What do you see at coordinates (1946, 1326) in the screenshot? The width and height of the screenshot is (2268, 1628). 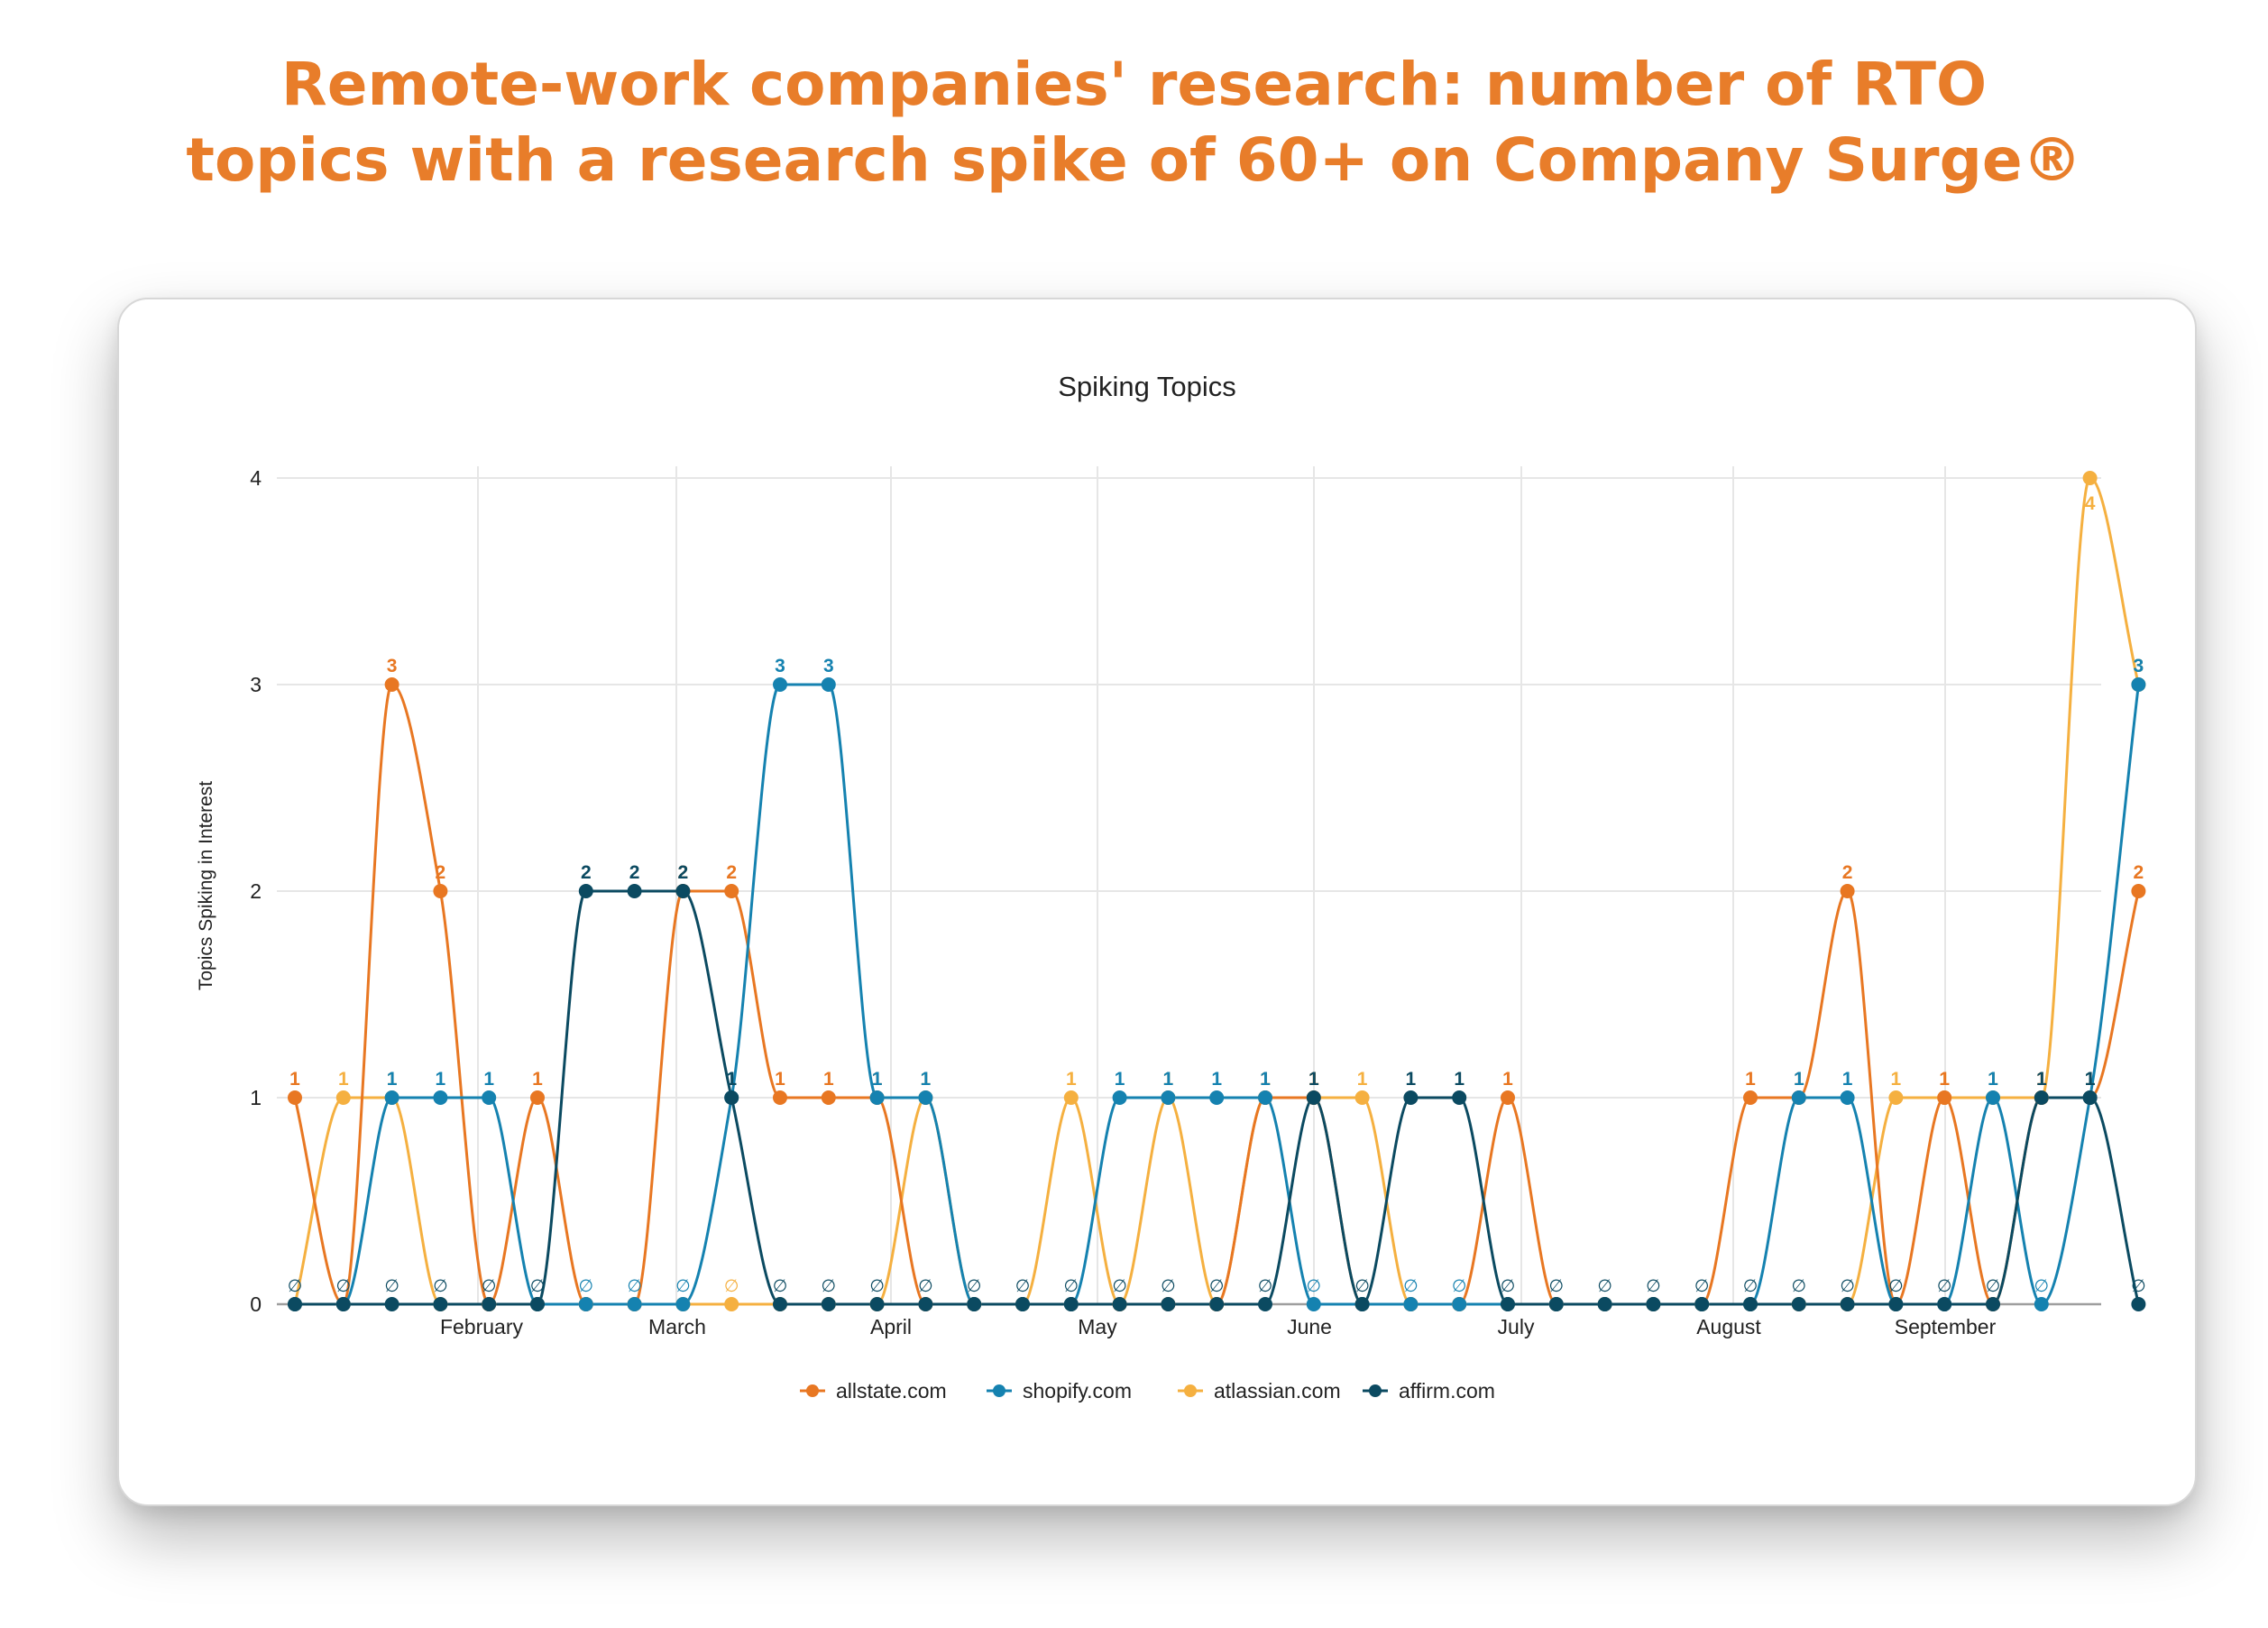 I see `x-month-label: September` at bounding box center [1946, 1326].